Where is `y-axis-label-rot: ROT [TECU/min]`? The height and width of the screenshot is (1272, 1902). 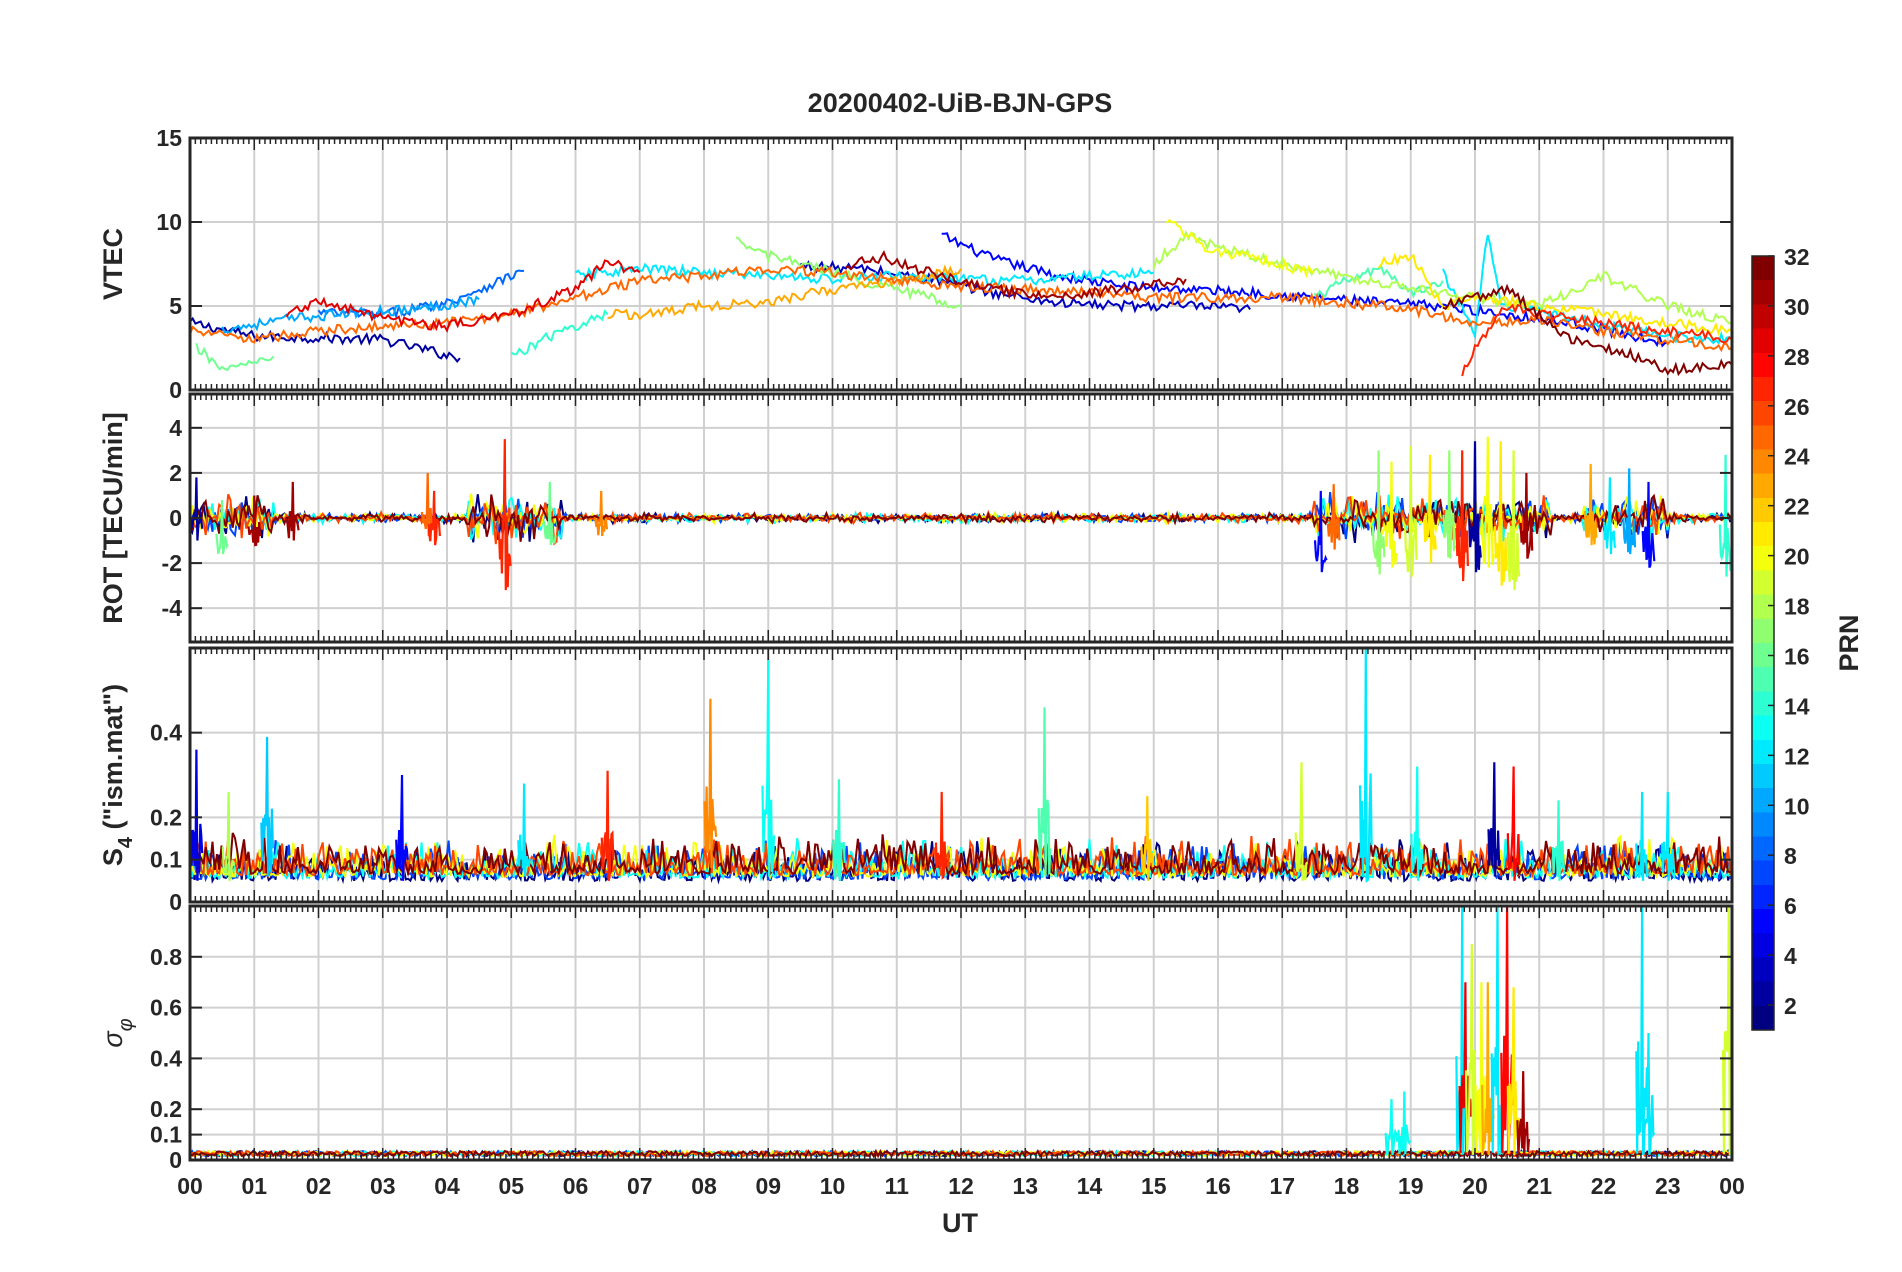
y-axis-label-rot: ROT [TECU/min] is located at coordinates (113, 517).